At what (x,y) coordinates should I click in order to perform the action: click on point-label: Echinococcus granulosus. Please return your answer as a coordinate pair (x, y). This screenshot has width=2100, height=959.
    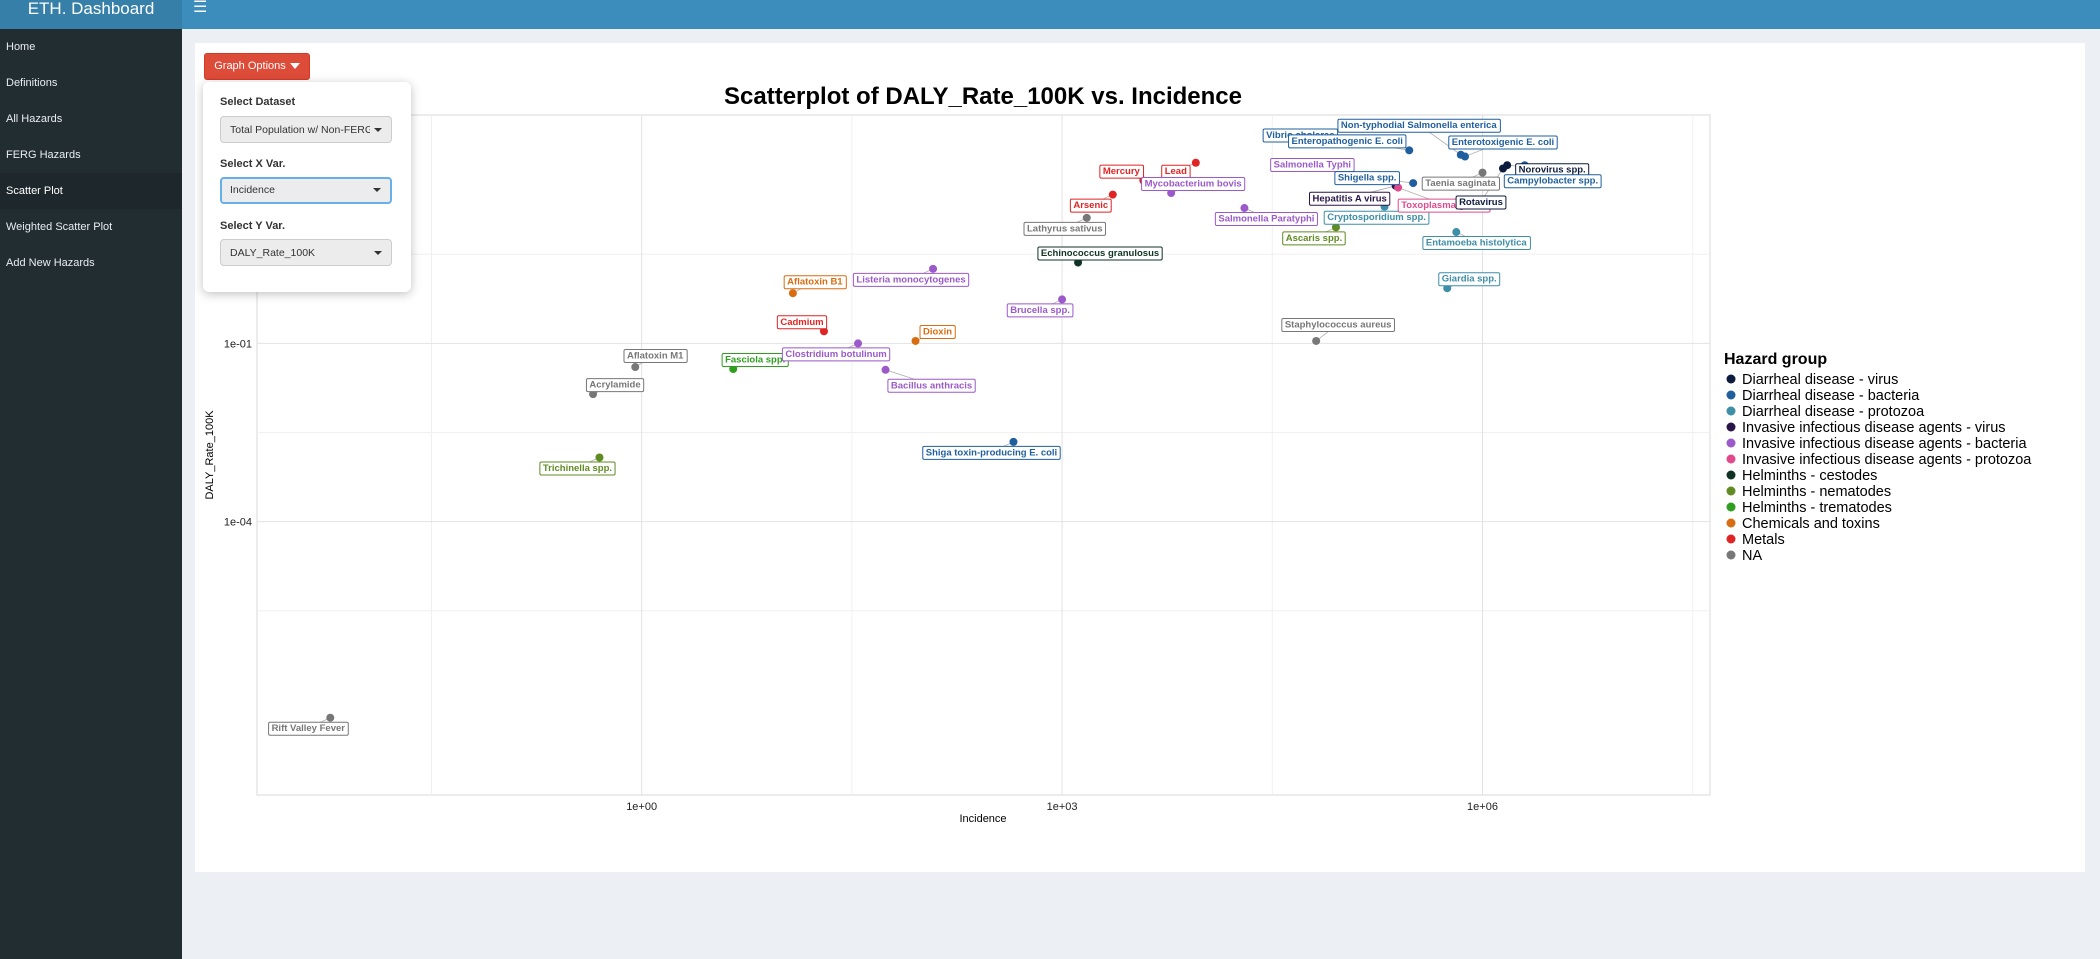
    Looking at the image, I should click on (1100, 253).